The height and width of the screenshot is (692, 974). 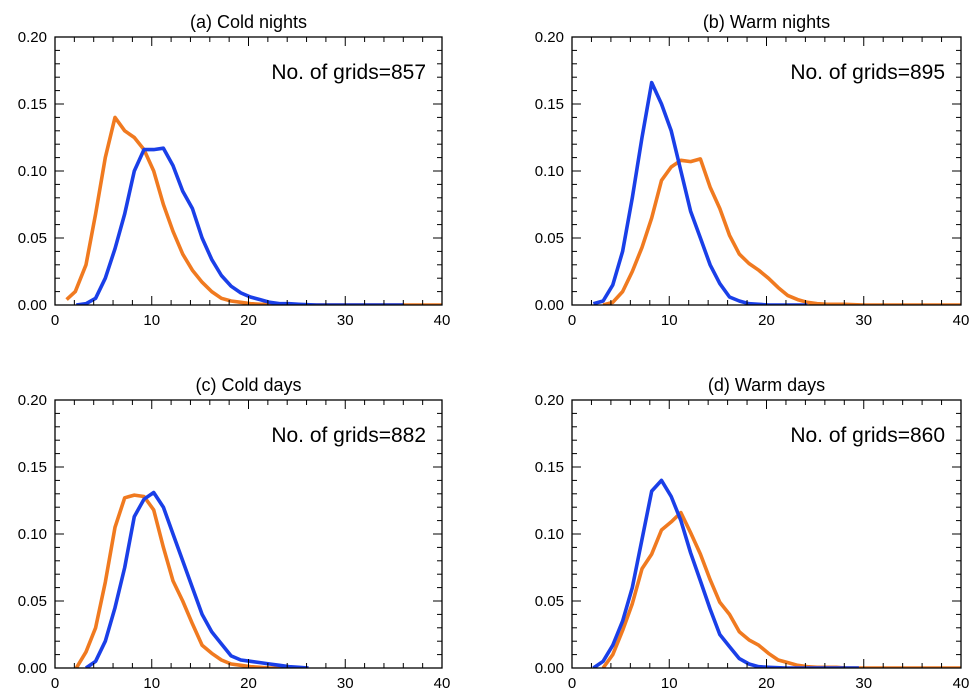 What do you see at coordinates (867, 435) in the screenshot?
I see `grid-count-annotation: No. of grids=860` at bounding box center [867, 435].